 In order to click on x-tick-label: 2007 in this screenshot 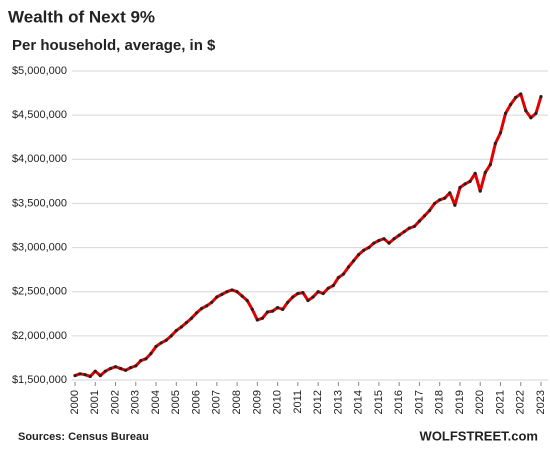, I will do `click(217, 402)`.